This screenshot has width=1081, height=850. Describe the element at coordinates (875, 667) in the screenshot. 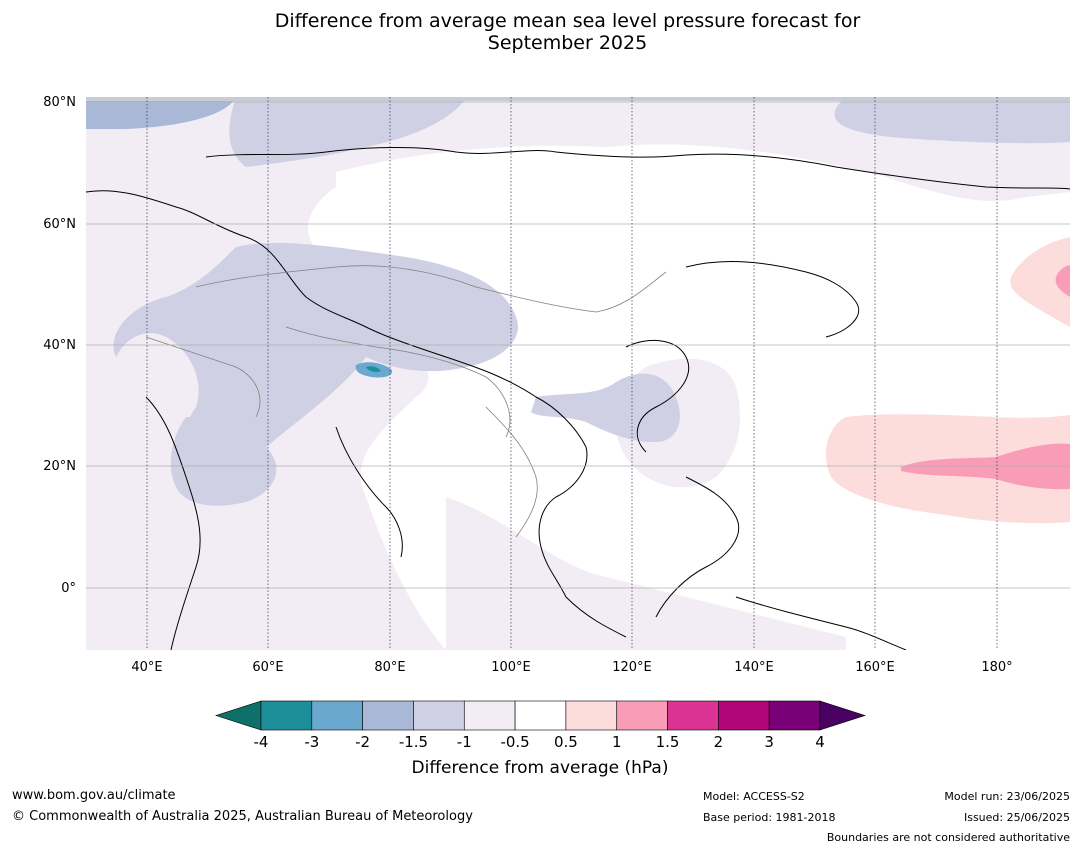

I see `lon-label-160e: 160°E` at that location.